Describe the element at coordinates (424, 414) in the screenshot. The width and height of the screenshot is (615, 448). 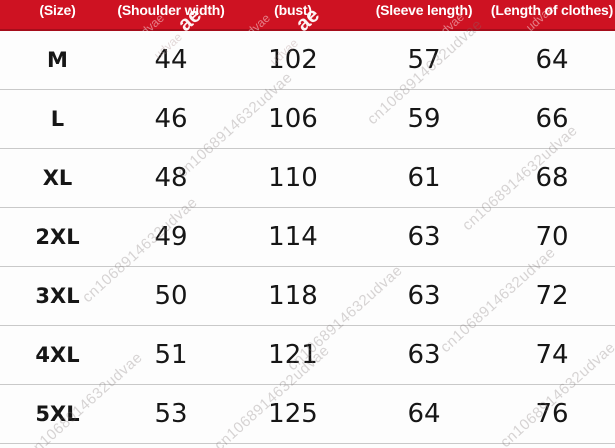
I see `sleeve-value: 64` at that location.